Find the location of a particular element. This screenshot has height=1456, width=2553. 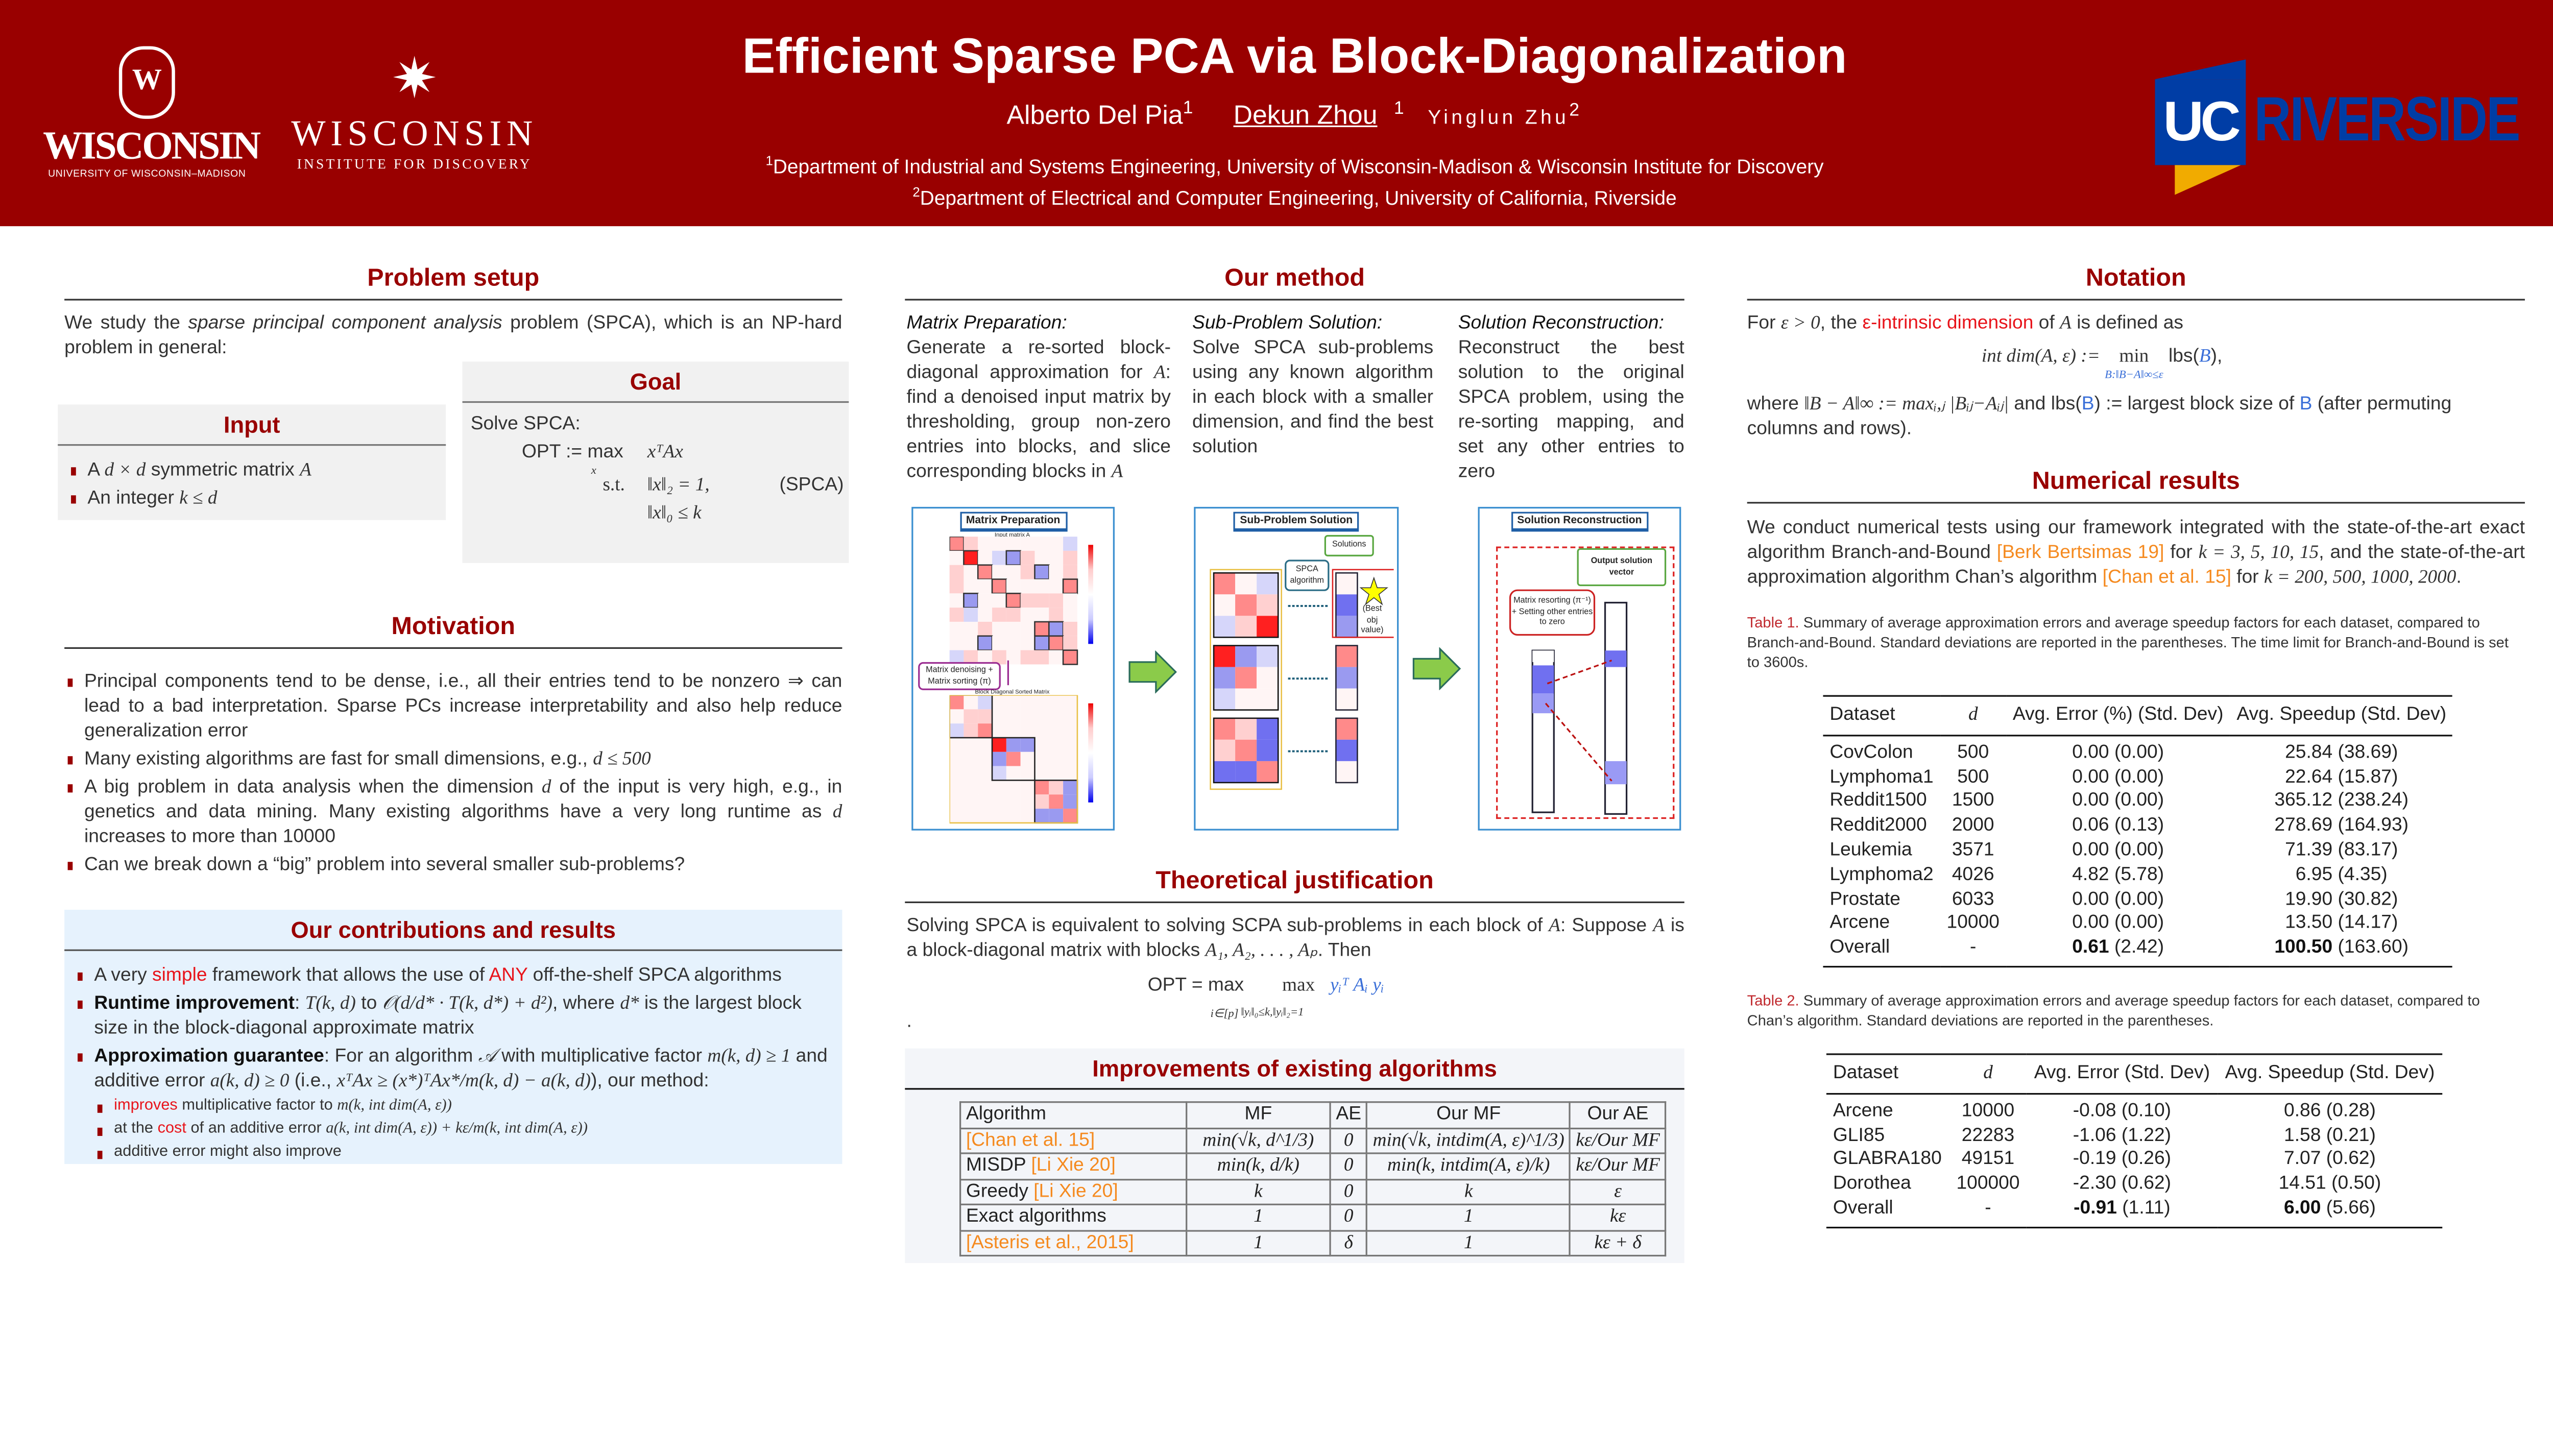

text-segment: : is located at coordinates (300, 1003).